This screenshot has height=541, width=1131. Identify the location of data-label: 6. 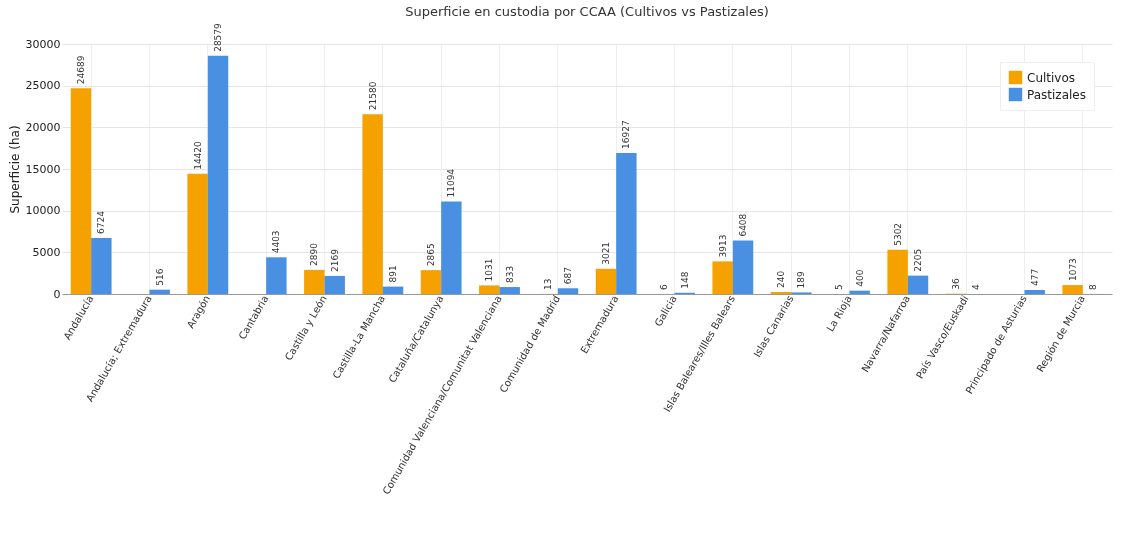
(664, 286).